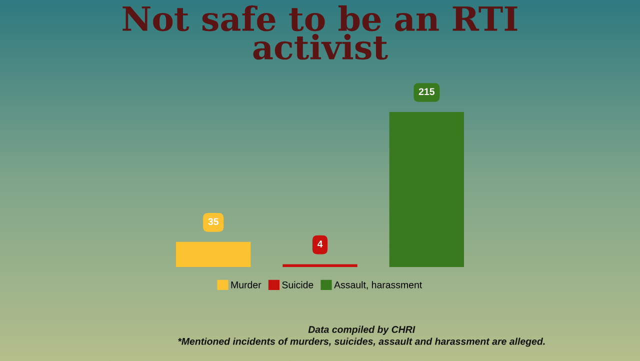 The height and width of the screenshot is (361, 640). What do you see at coordinates (426, 92) in the screenshot?
I see `data-label: 215` at bounding box center [426, 92].